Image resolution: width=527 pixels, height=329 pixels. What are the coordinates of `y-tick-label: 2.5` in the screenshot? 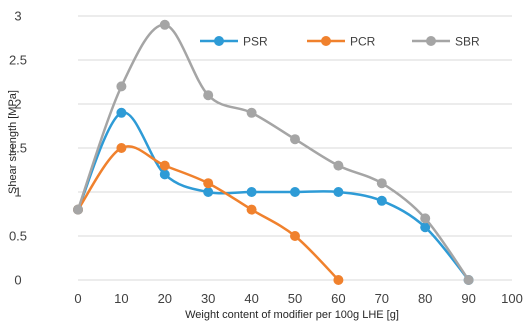 It's located at (18, 60).